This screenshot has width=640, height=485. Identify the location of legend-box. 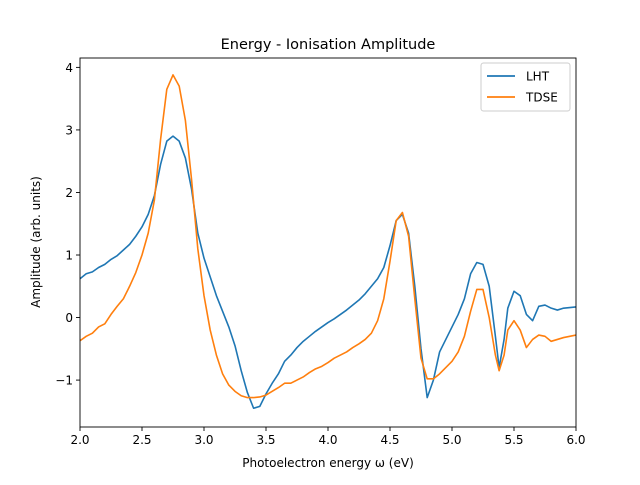
(525, 87).